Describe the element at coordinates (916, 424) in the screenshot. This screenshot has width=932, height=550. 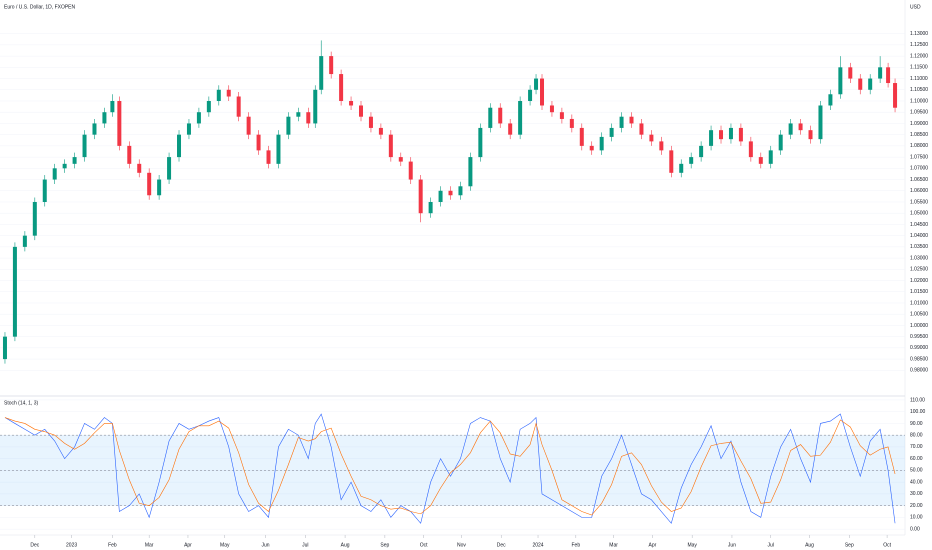
I see `y-tick-label: 90.00` at that location.